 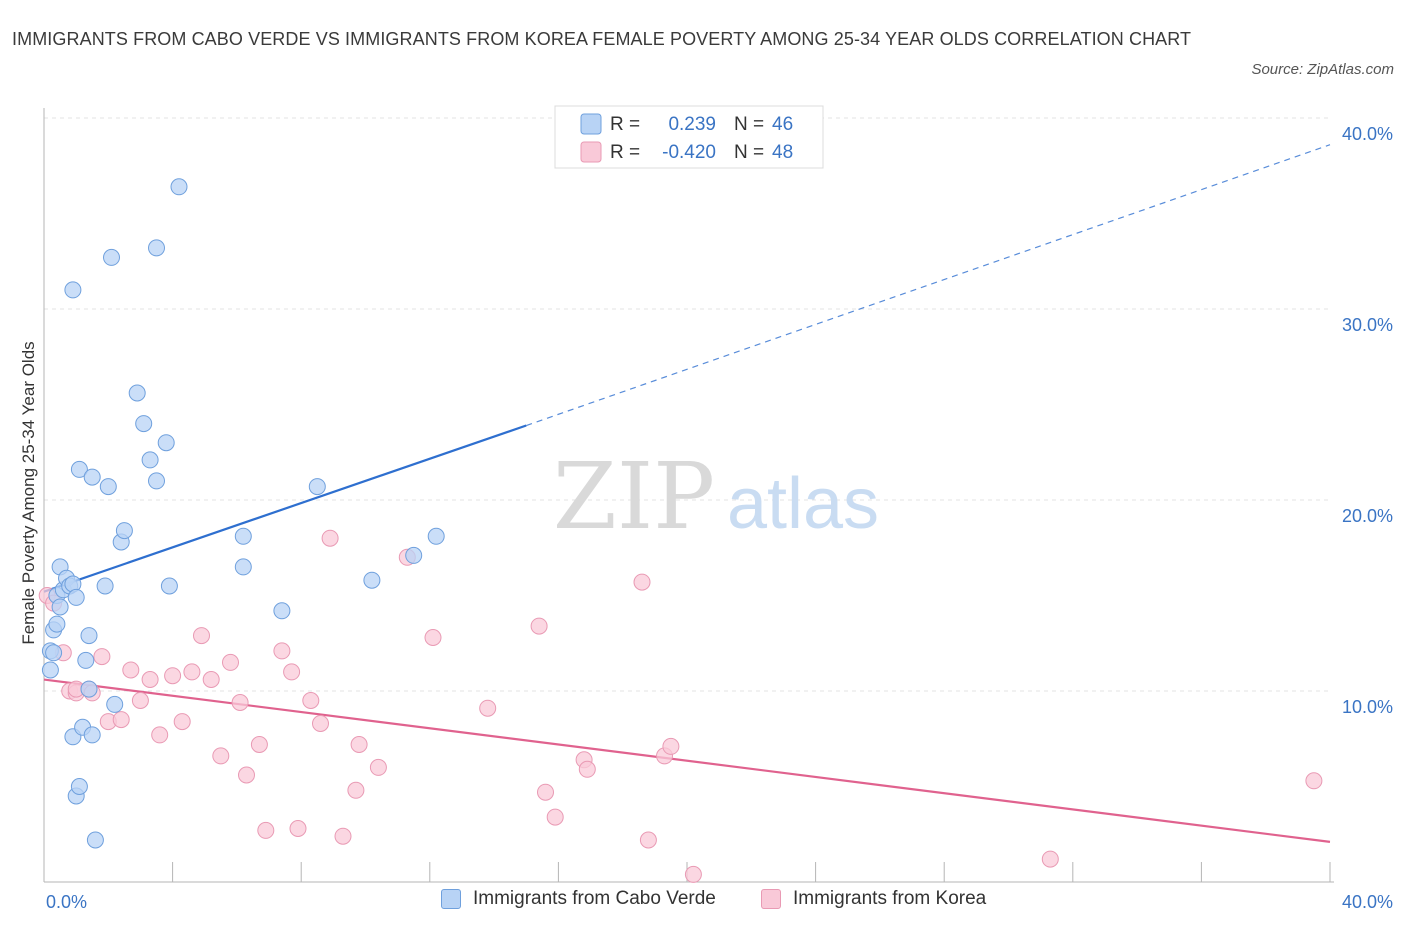 What do you see at coordinates (625, 152) in the screenshot?
I see `stats-r-label: R =` at bounding box center [625, 152].